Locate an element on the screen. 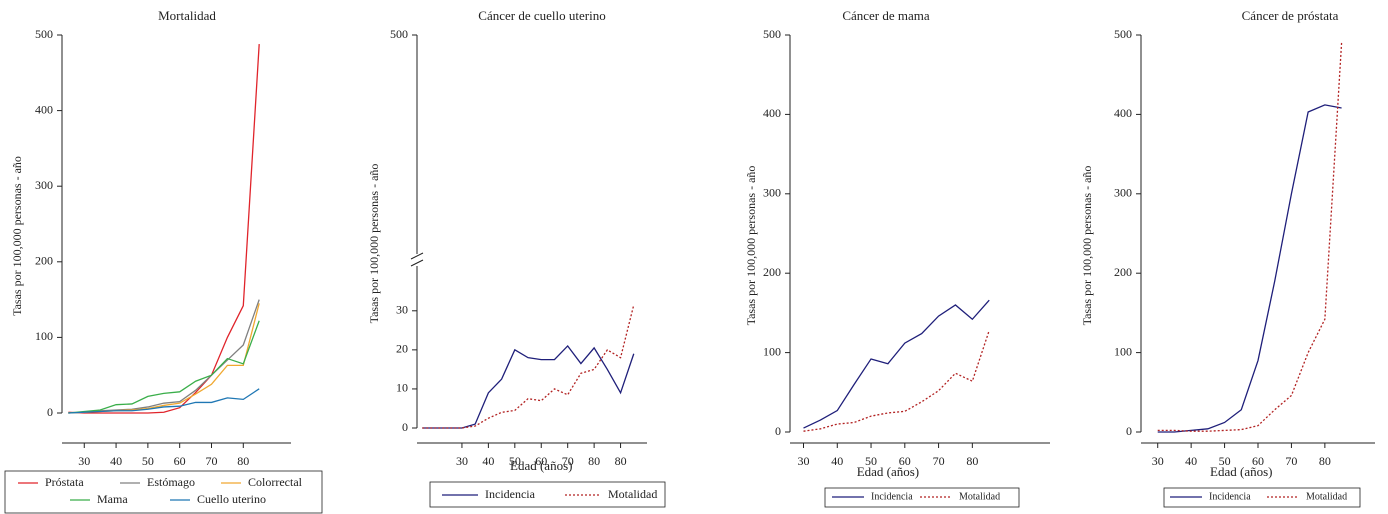 This screenshot has width=1388, height=514. legend-label: Colorrectal is located at coordinates (275, 482).